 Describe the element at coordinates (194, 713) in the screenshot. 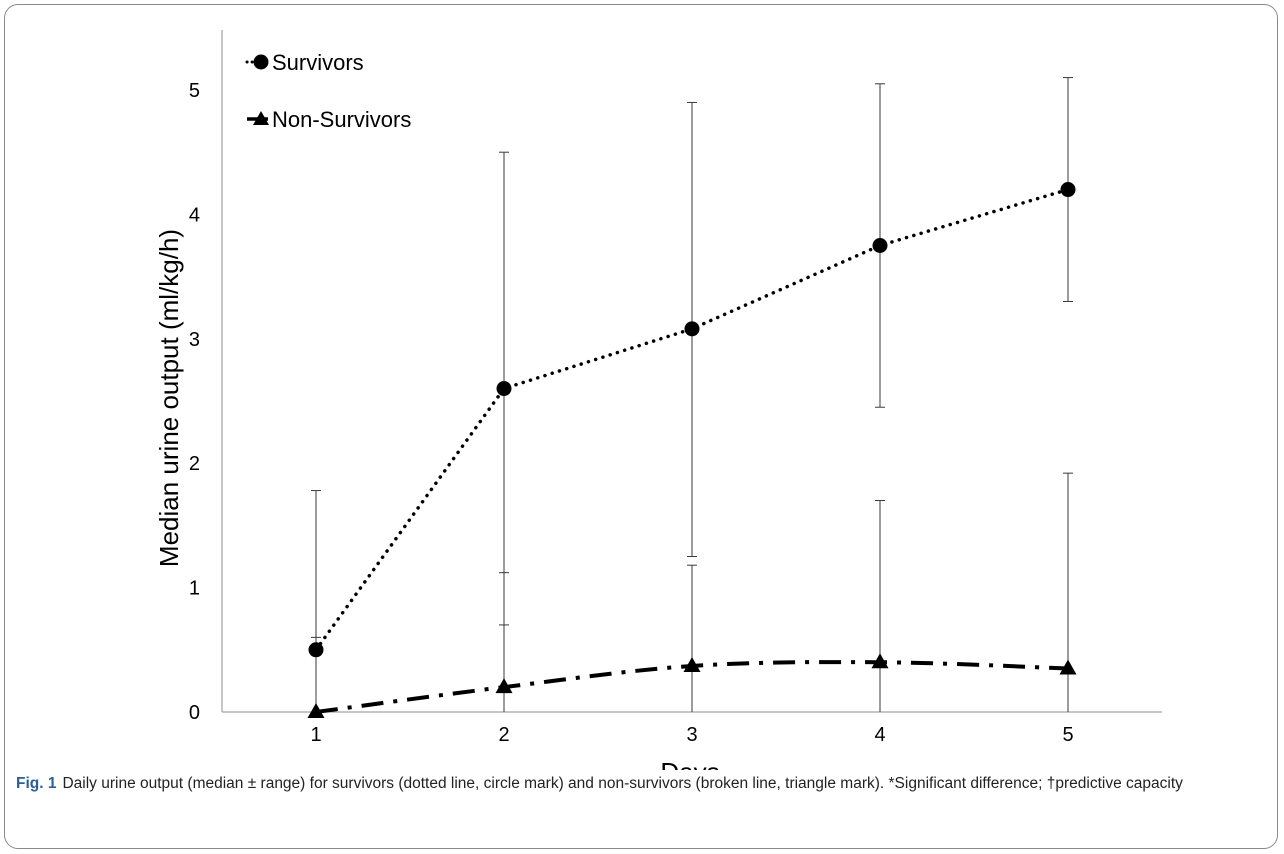

I see `y-tick-label: 0` at that location.